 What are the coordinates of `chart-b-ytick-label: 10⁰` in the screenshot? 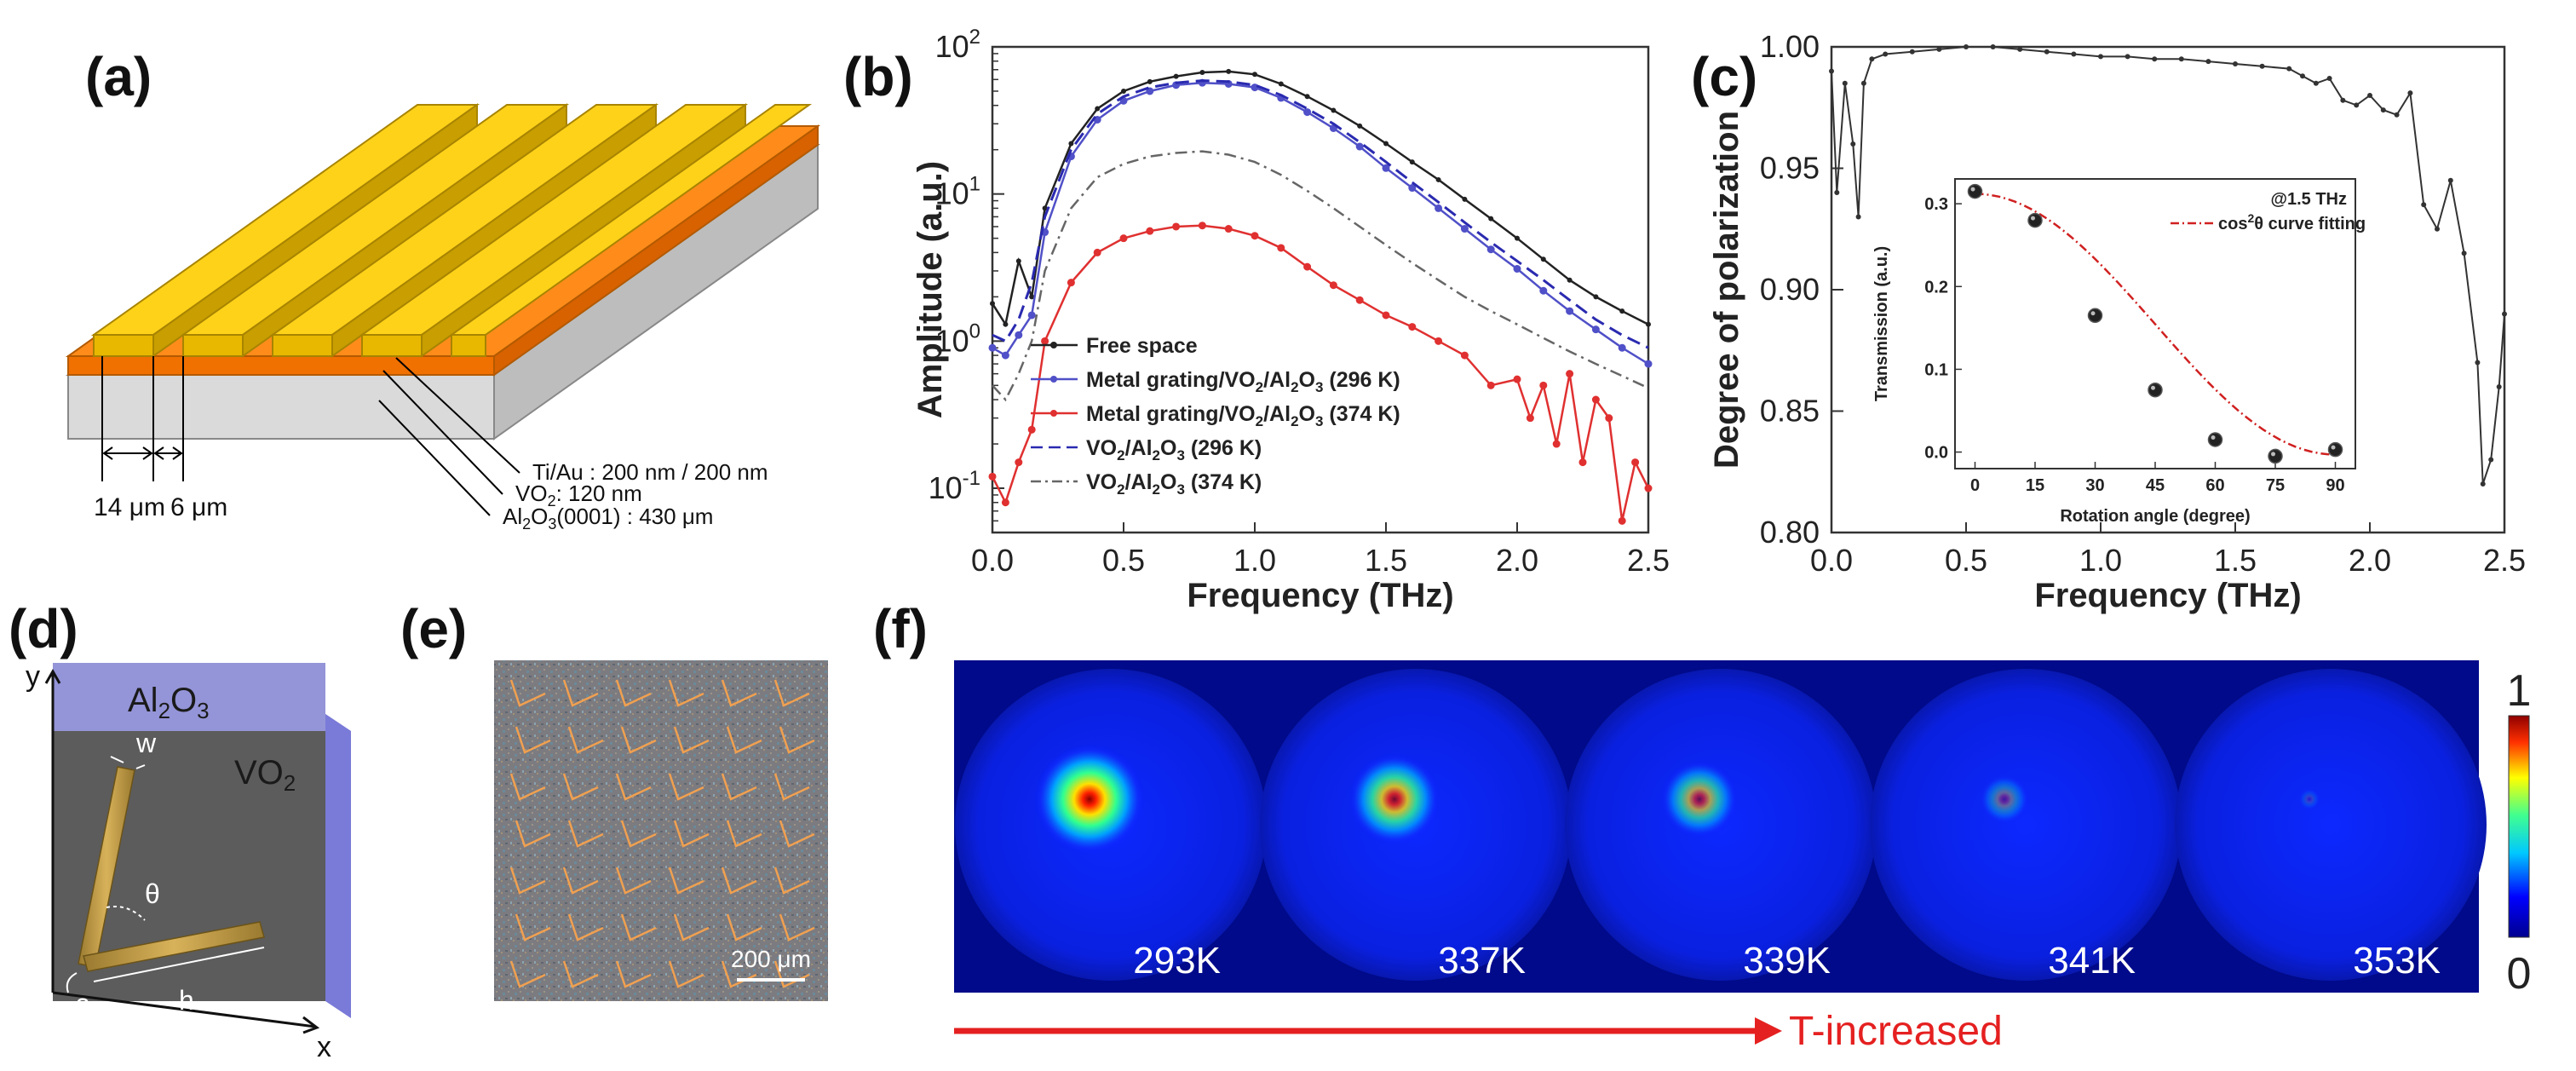 It's located at (958, 339).